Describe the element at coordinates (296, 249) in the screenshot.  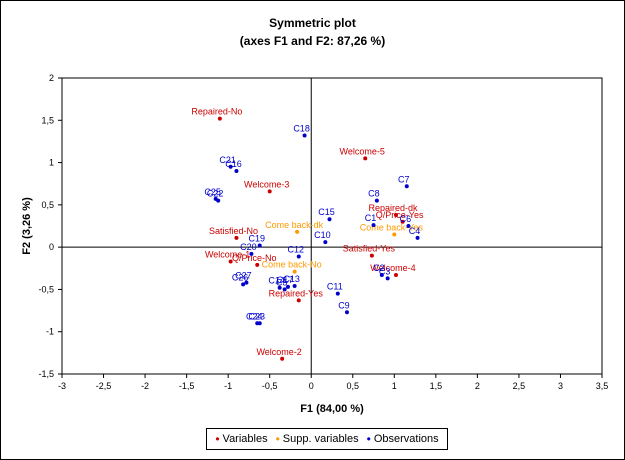
I see `point-label: C12` at that location.